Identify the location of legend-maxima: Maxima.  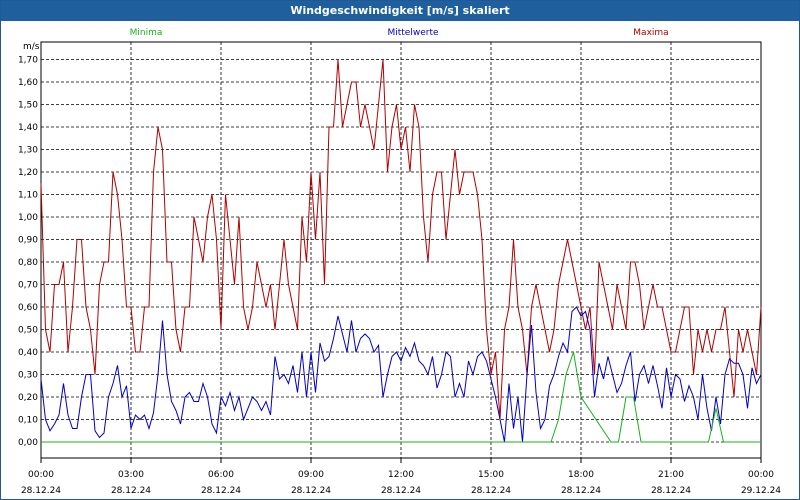
(650, 33).